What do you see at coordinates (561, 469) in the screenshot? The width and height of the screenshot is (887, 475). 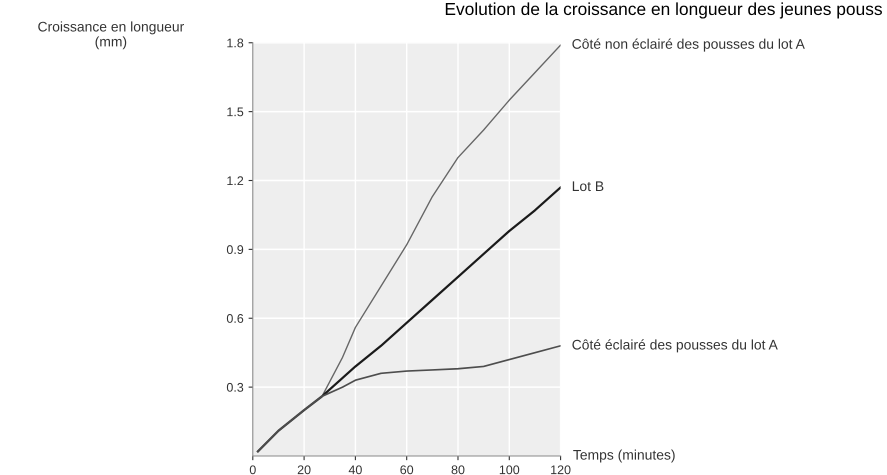 I see `x-tick-label: 120` at bounding box center [561, 469].